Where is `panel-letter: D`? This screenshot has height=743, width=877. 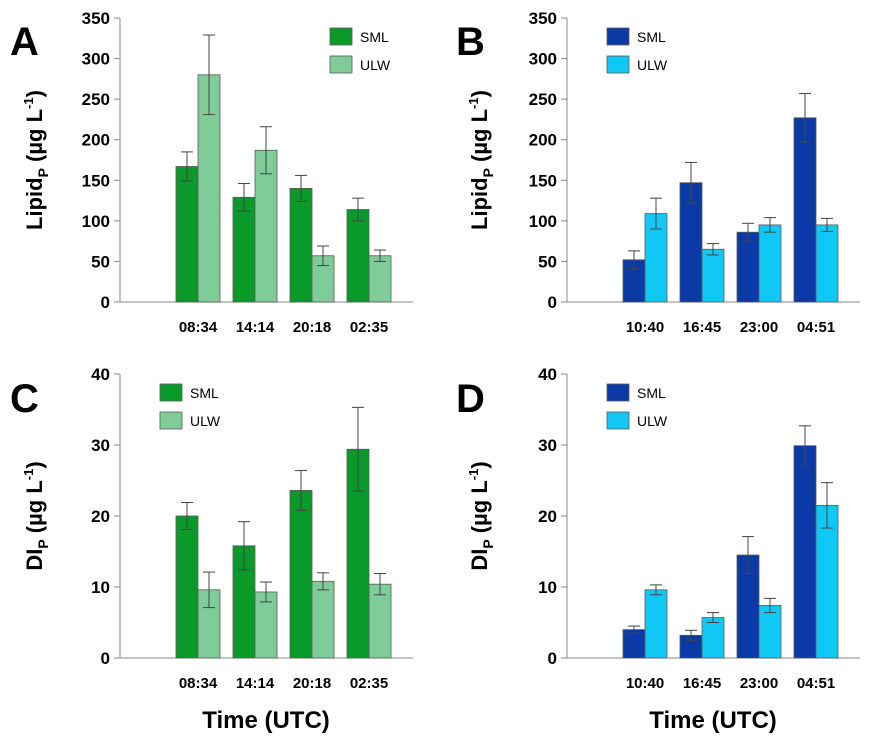
panel-letter: D is located at coordinates (470, 399).